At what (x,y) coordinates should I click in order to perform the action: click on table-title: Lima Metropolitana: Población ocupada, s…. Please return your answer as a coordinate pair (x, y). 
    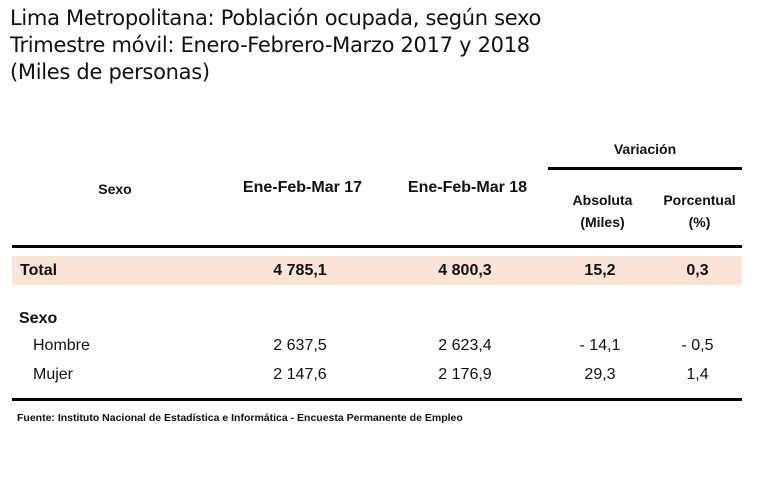
    Looking at the image, I should click on (275, 45).